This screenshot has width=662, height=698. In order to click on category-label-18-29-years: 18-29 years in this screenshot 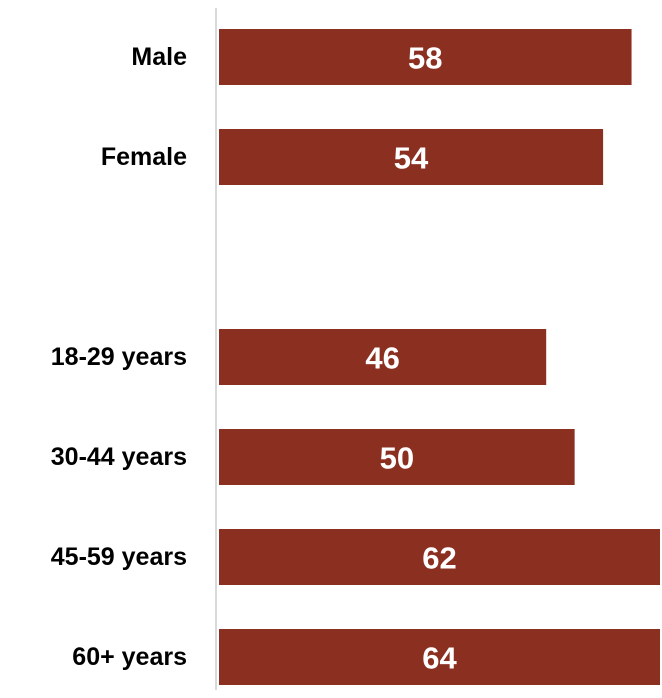, I will do `click(119, 357)`.